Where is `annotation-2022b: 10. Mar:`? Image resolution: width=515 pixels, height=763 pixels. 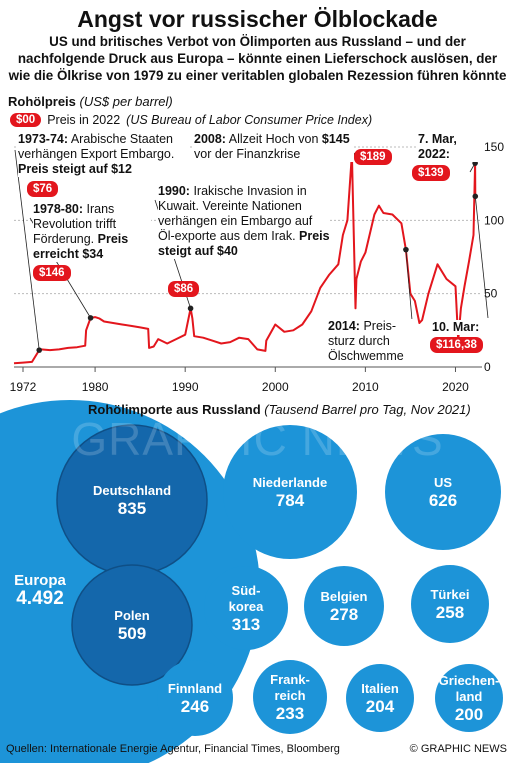
annotation-2022b: 10. Mar: is located at coordinates (456, 327).